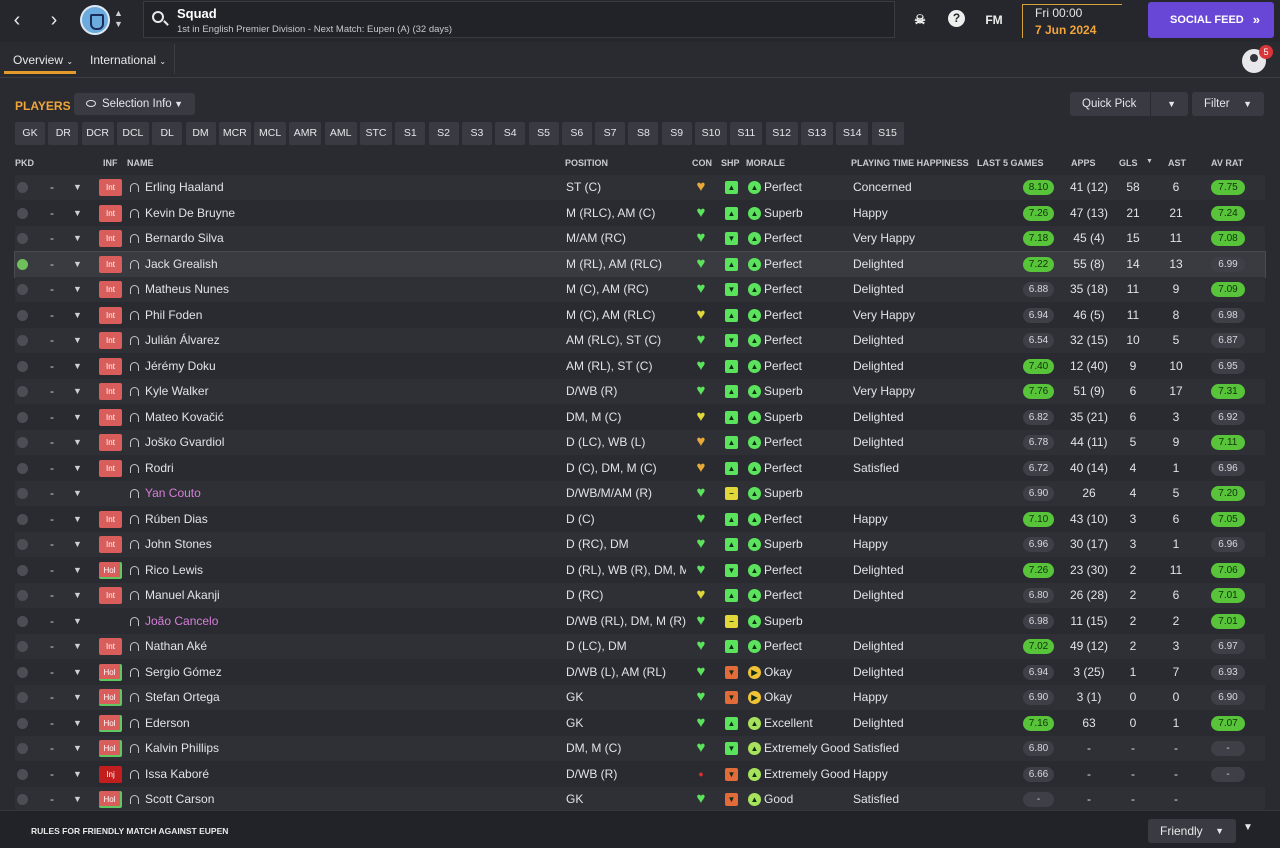  What do you see at coordinates (180, 799) in the screenshot?
I see `player-name: Scott Carson` at bounding box center [180, 799].